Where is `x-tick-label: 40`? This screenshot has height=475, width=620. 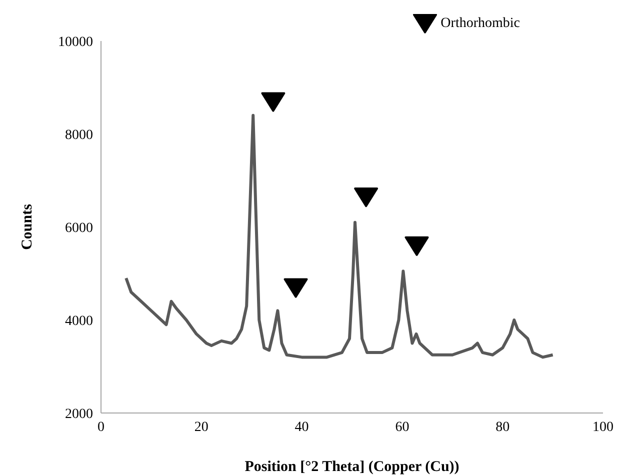 x-tick-label: 40 is located at coordinates (301, 427).